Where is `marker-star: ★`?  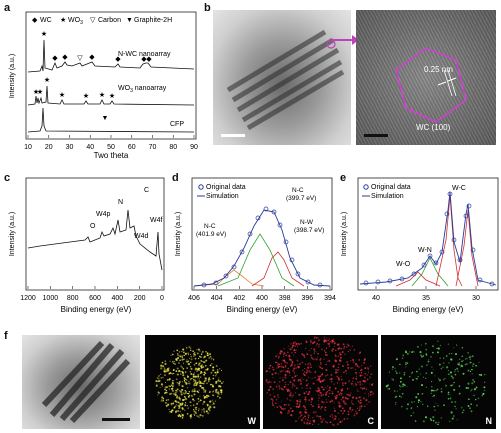
marker-star: ★ is located at coordinates (112, 96).